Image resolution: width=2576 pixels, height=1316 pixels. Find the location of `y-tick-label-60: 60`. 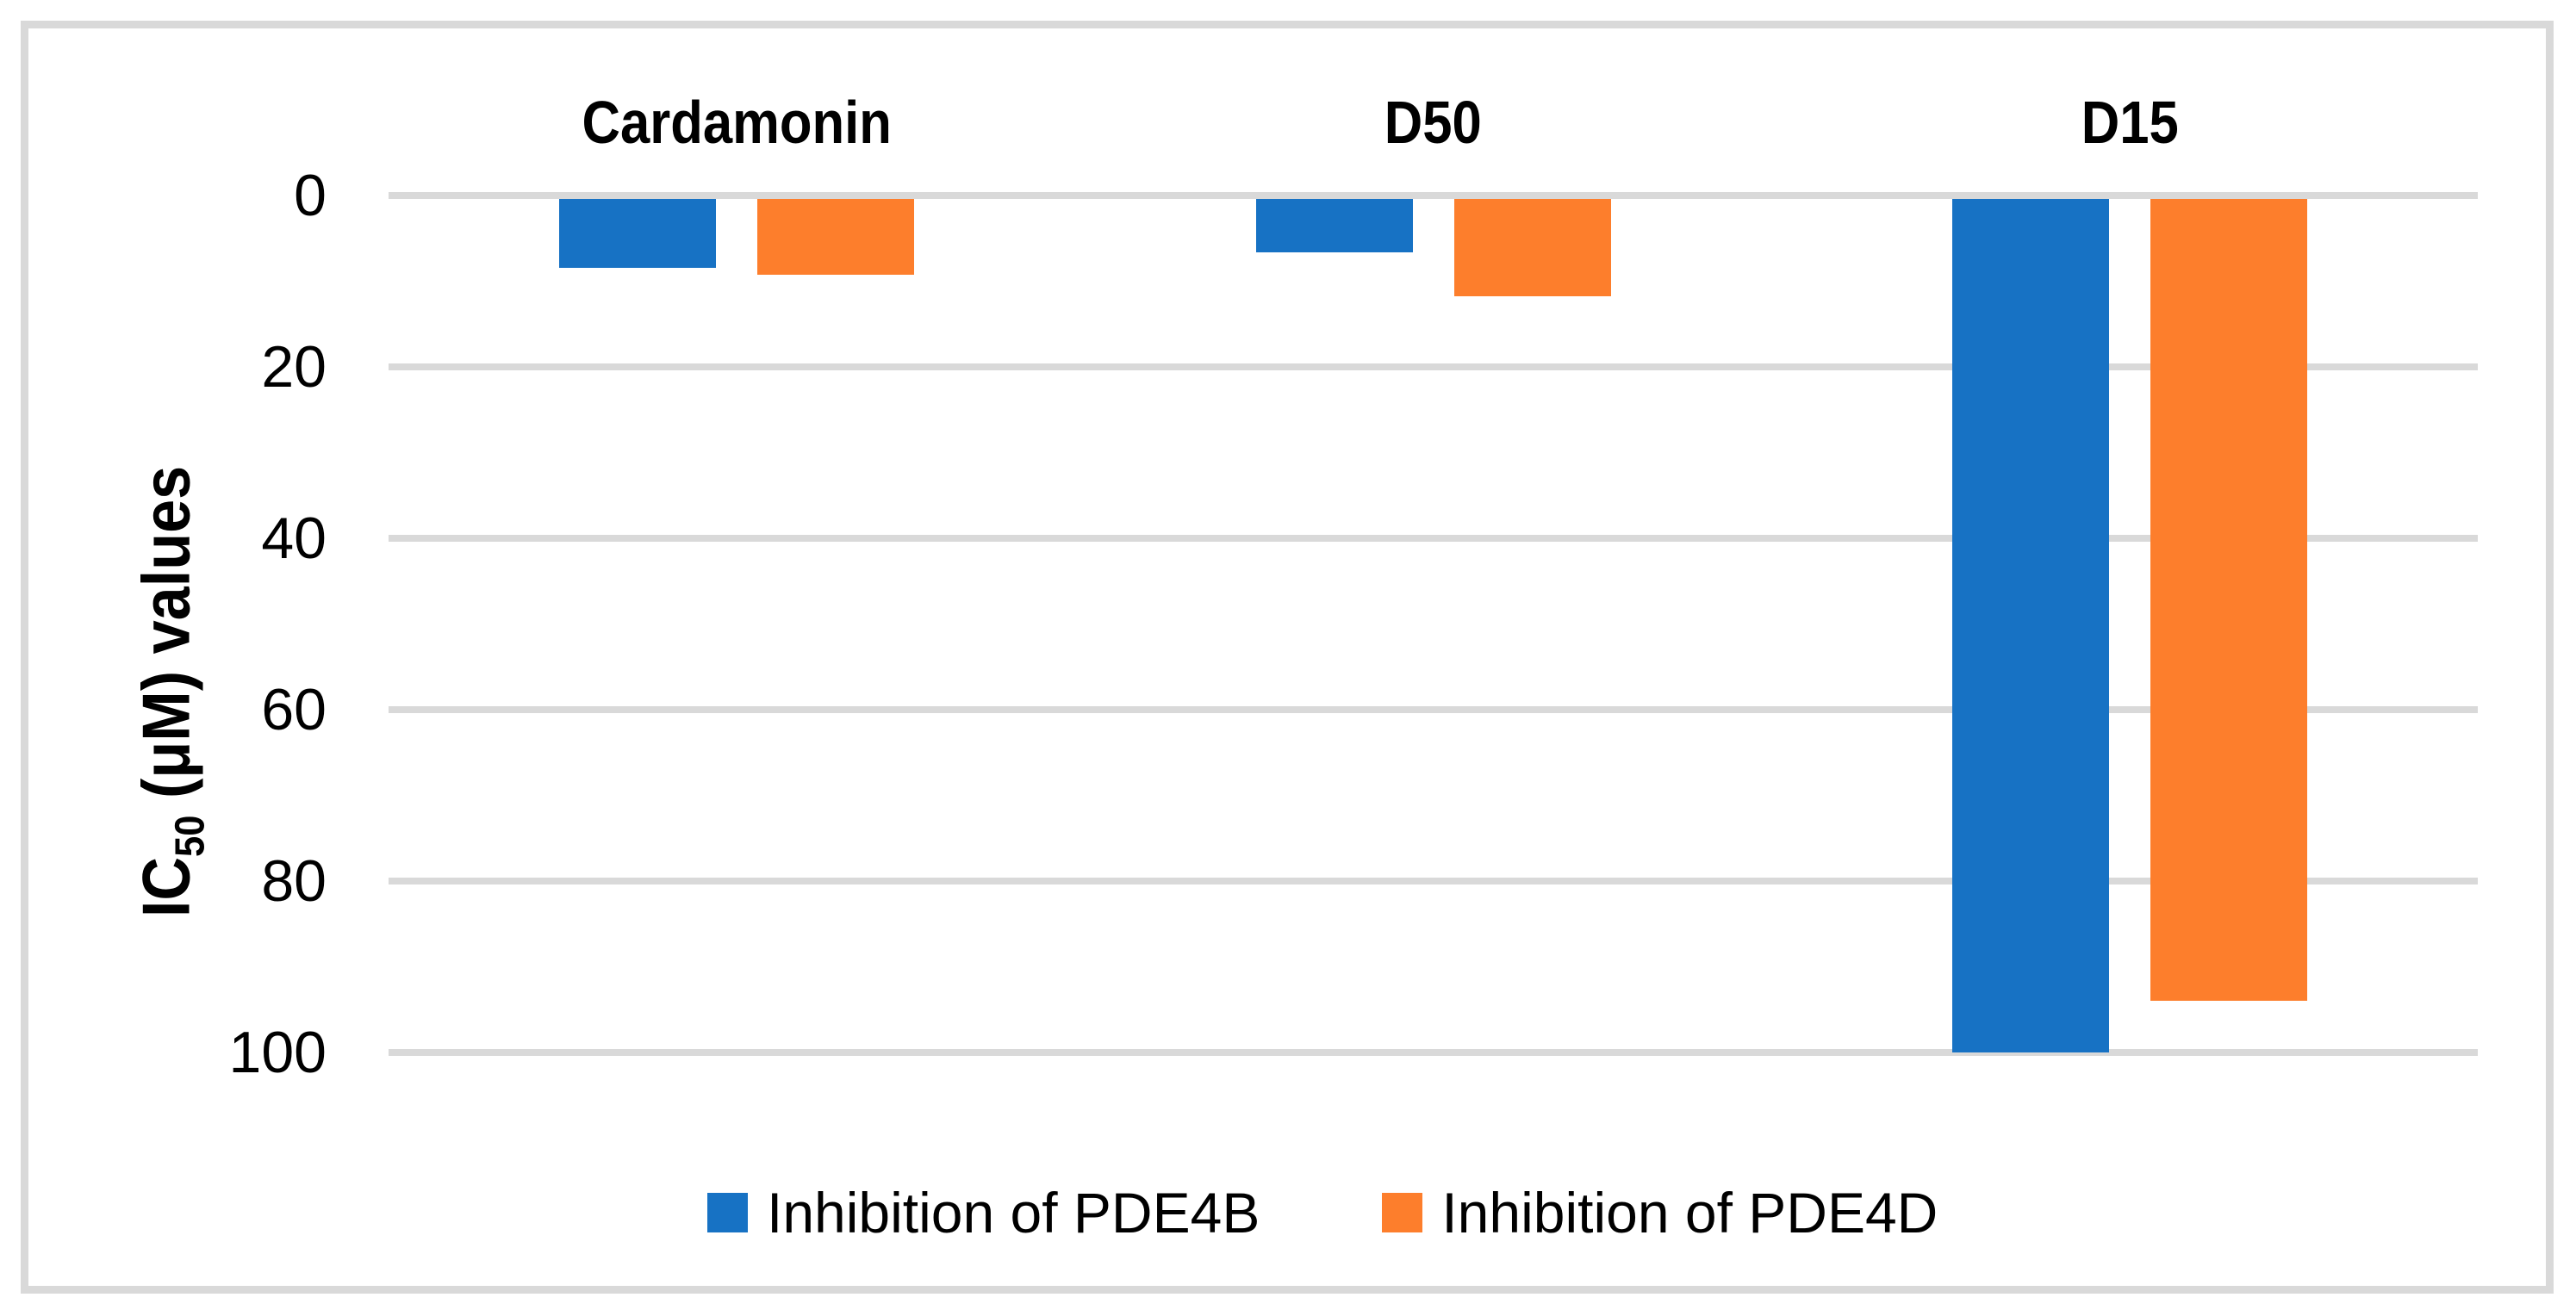

y-tick-label-60: 60 is located at coordinates (294, 709).